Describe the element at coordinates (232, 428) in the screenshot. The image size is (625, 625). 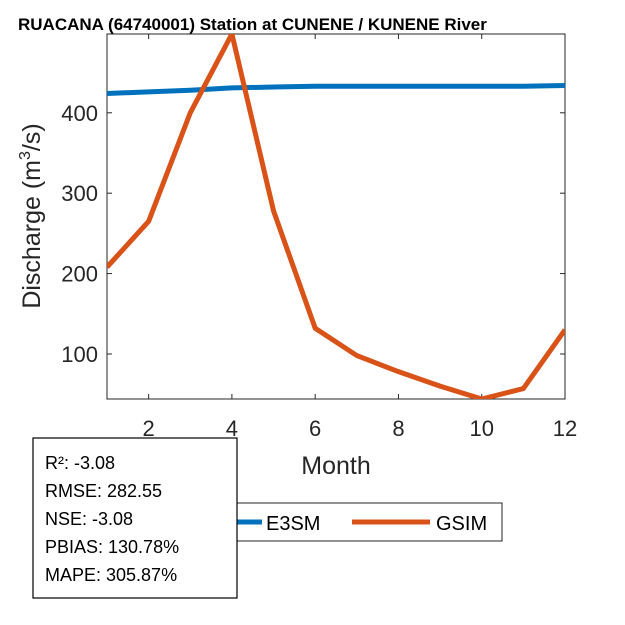
I see `x-tick-label: 4` at that location.